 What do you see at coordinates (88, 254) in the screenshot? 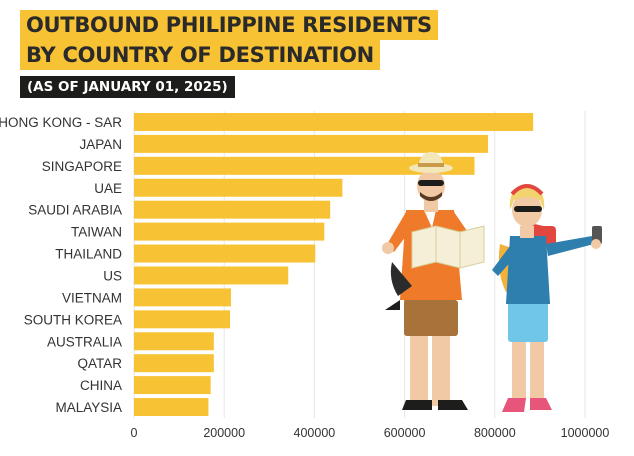
I see `category-label: THAILAND` at bounding box center [88, 254].